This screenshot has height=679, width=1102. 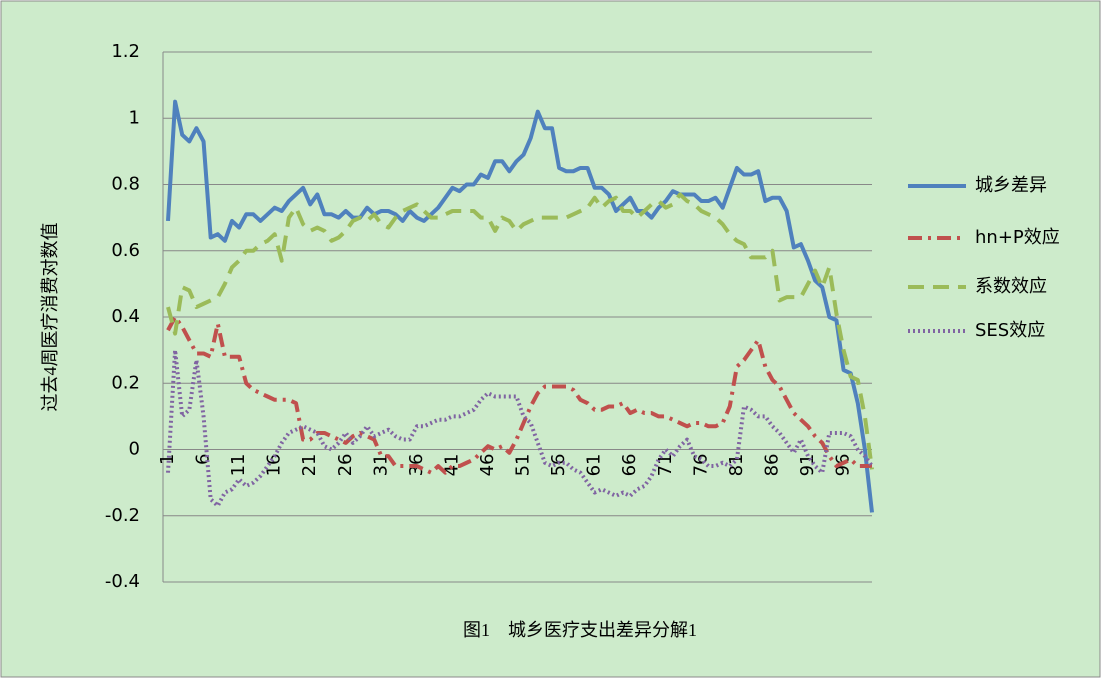 What do you see at coordinates (1011, 185) in the screenshot?
I see `legend-label: 城乡差异` at bounding box center [1011, 185].